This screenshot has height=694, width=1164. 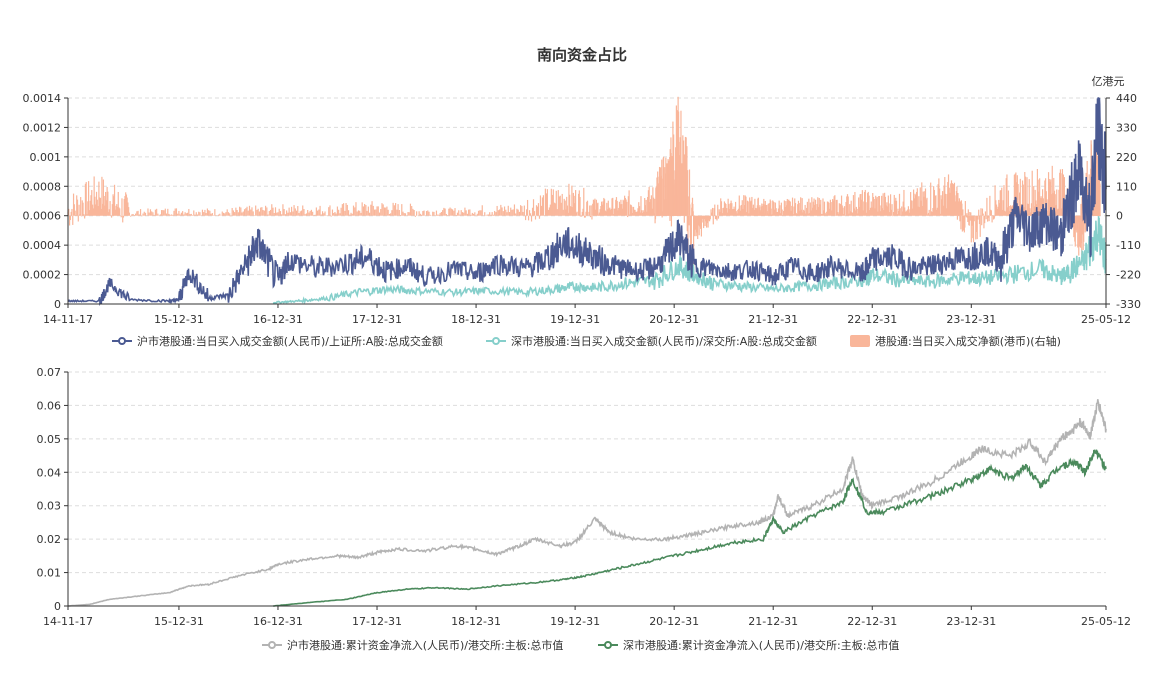 What do you see at coordinates (290, 341) in the screenshot?
I see `legend-label: 沪市港股通:当日买入成交金额(人民币)/上证所:A股:总成交金额` at bounding box center [290, 341].